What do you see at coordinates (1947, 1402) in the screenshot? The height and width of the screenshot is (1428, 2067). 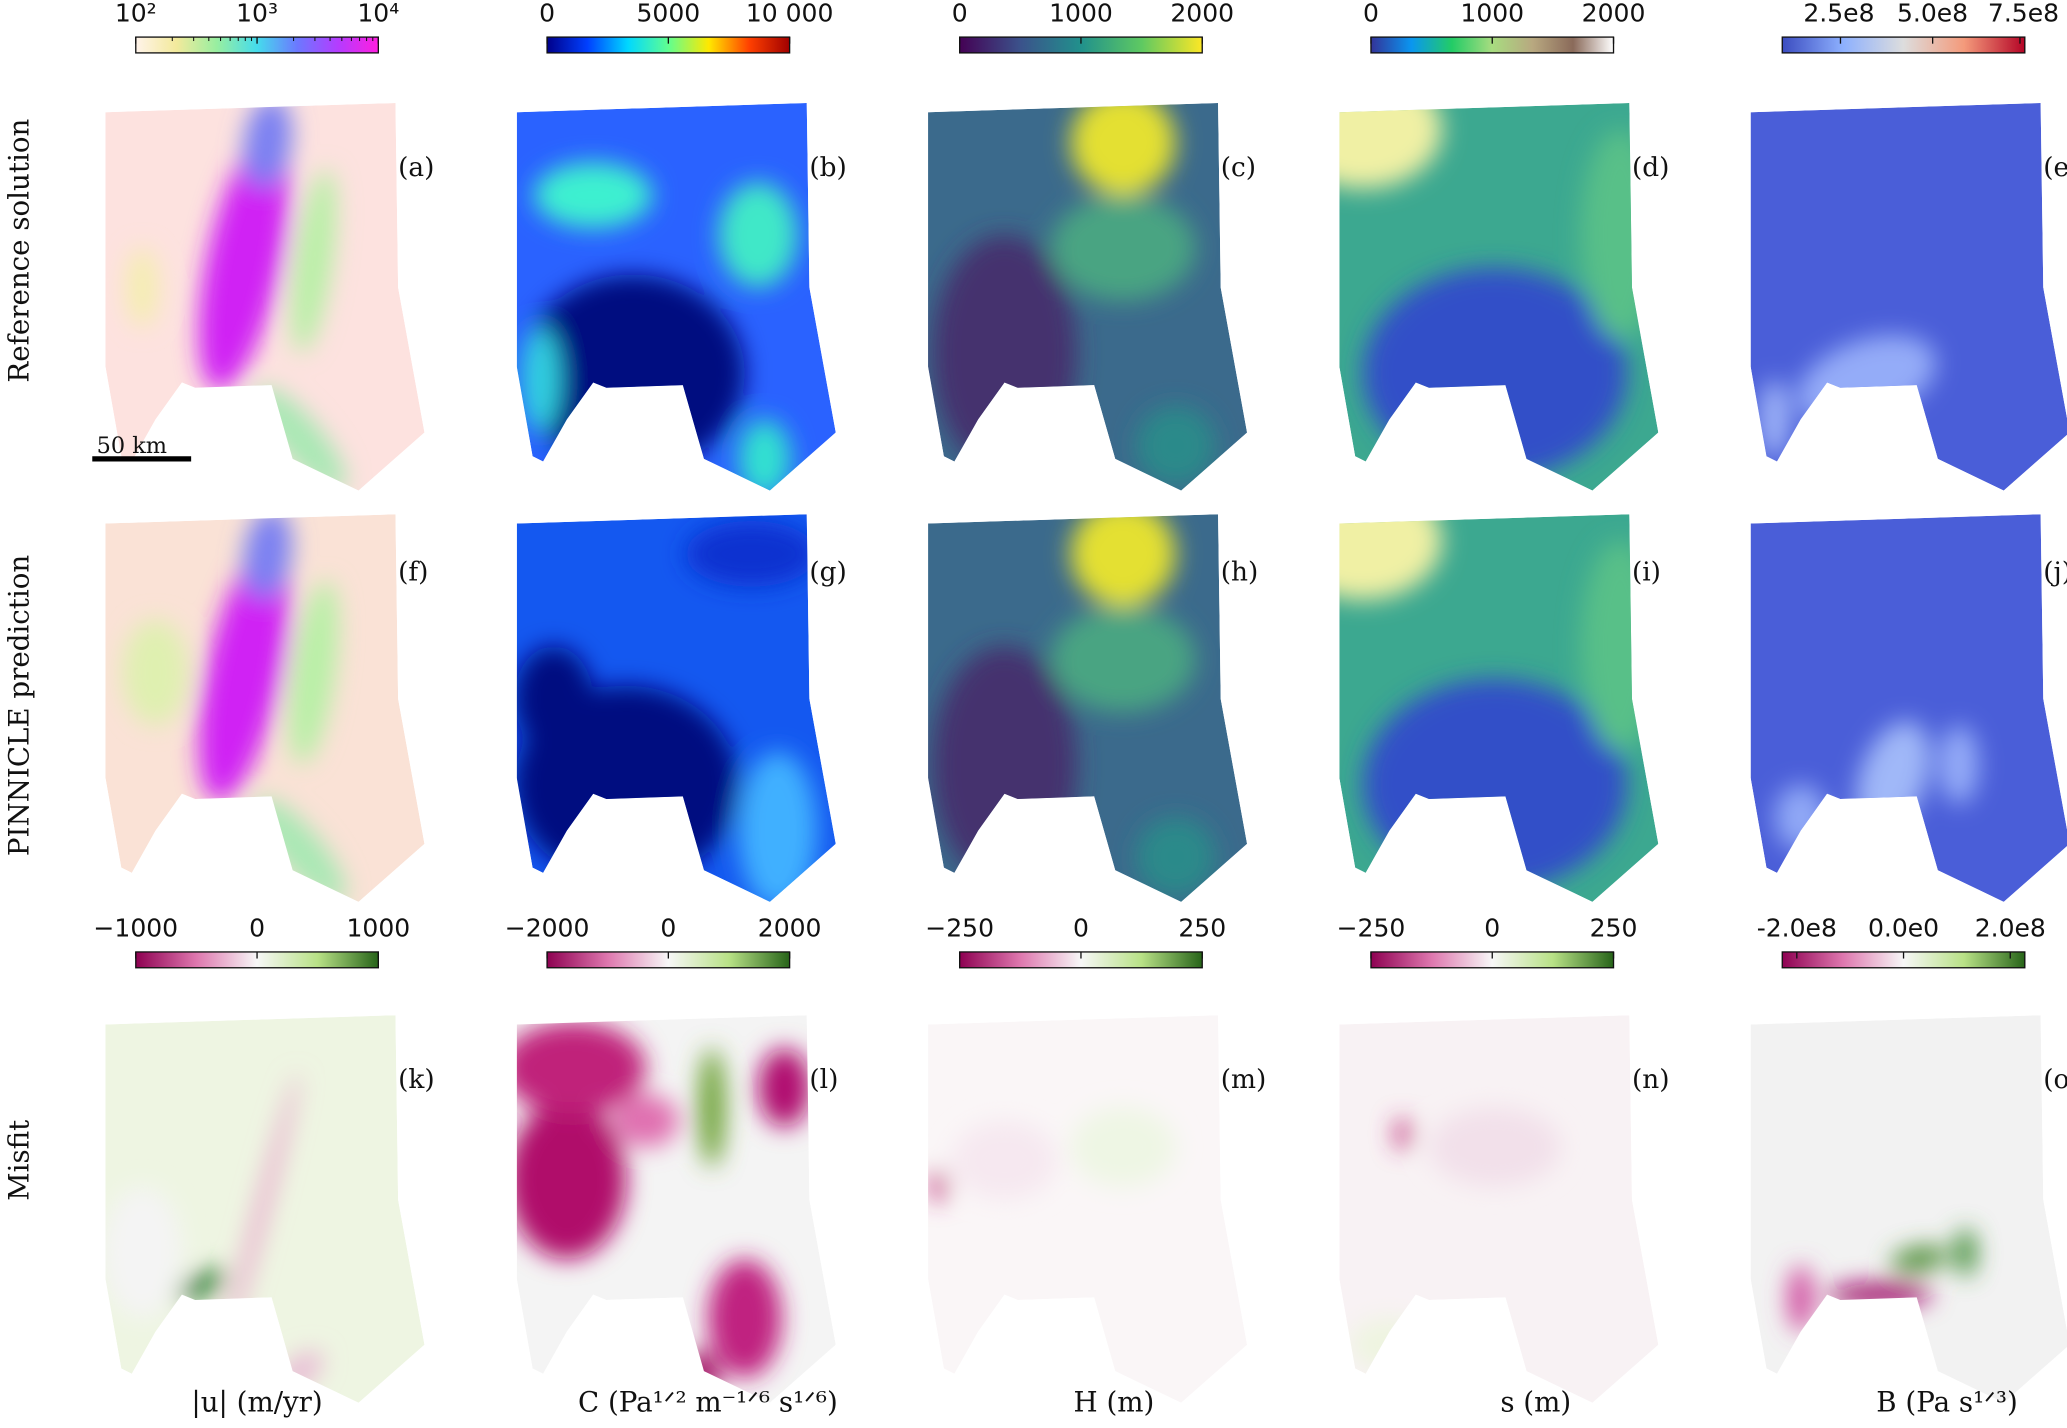 I see `quantity-label: B (Pa s¹ᐟ³)` at bounding box center [1947, 1402].